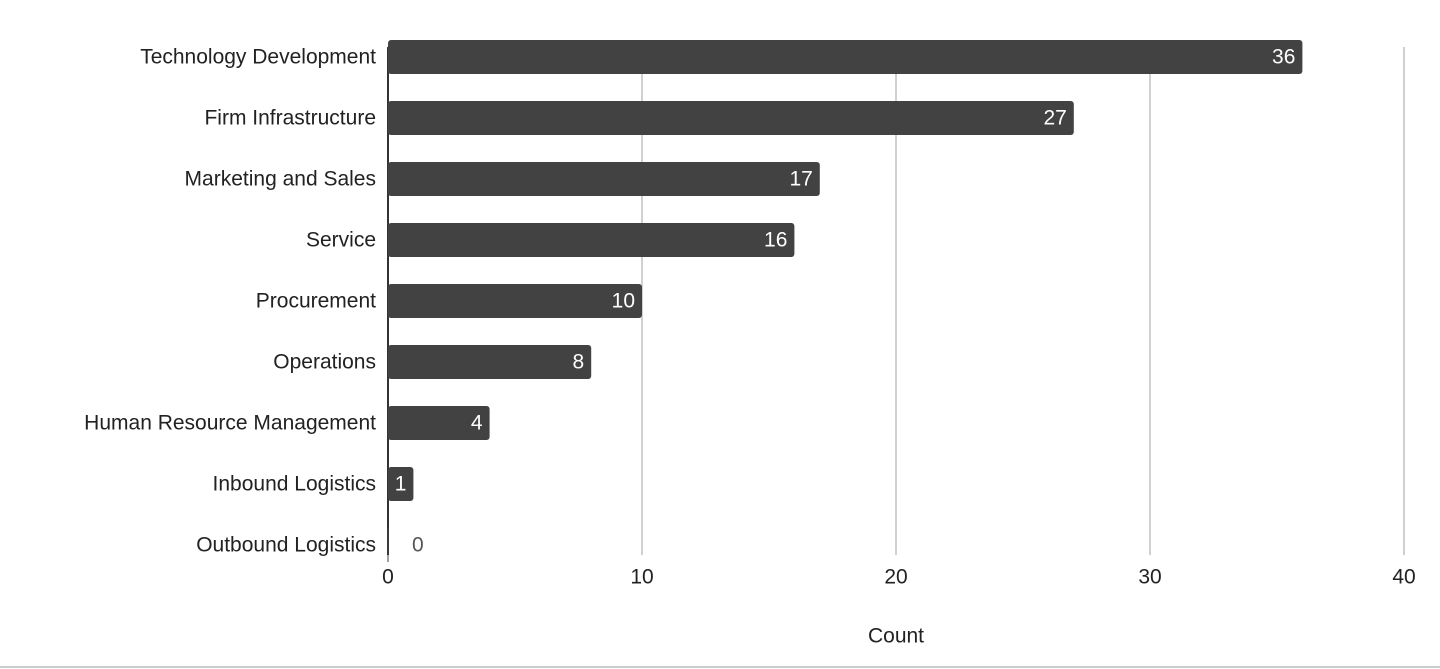 The height and width of the screenshot is (669, 1440). What do you see at coordinates (290, 118) in the screenshot?
I see `y-tick-label: Firm Infrastructure` at bounding box center [290, 118].